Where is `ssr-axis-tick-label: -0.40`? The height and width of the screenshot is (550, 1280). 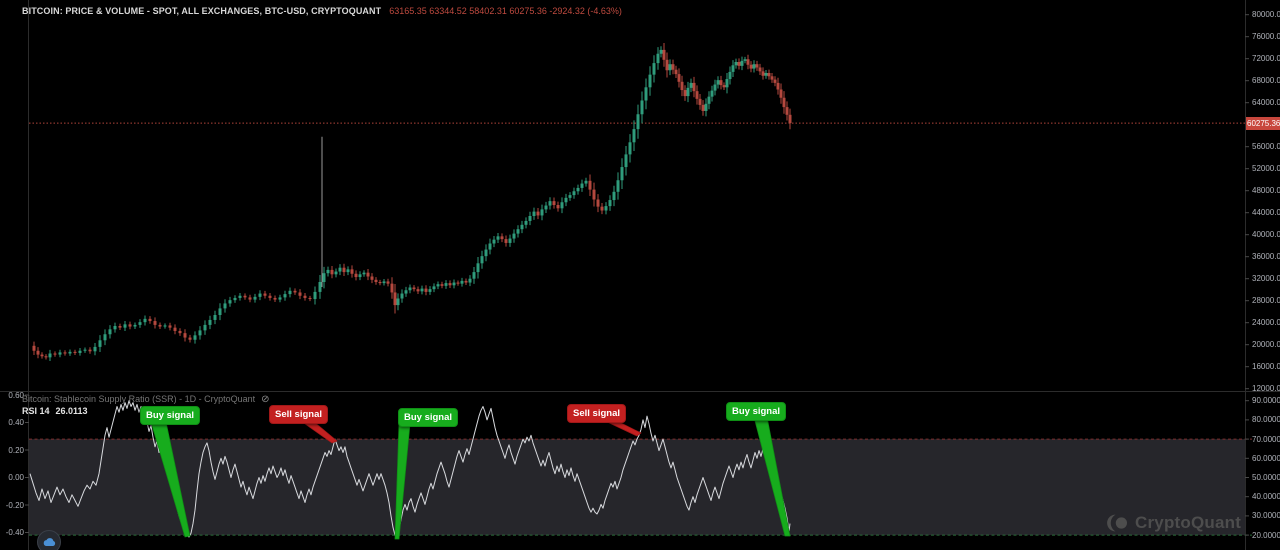 ssr-axis-tick-label: -0.40 is located at coordinates (14, 532).